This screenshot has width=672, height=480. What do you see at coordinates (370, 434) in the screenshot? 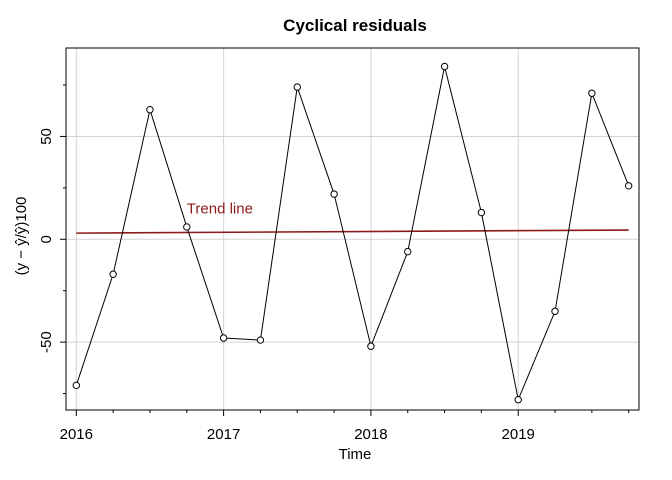
I see `x-tick-label: 2018` at bounding box center [370, 434].